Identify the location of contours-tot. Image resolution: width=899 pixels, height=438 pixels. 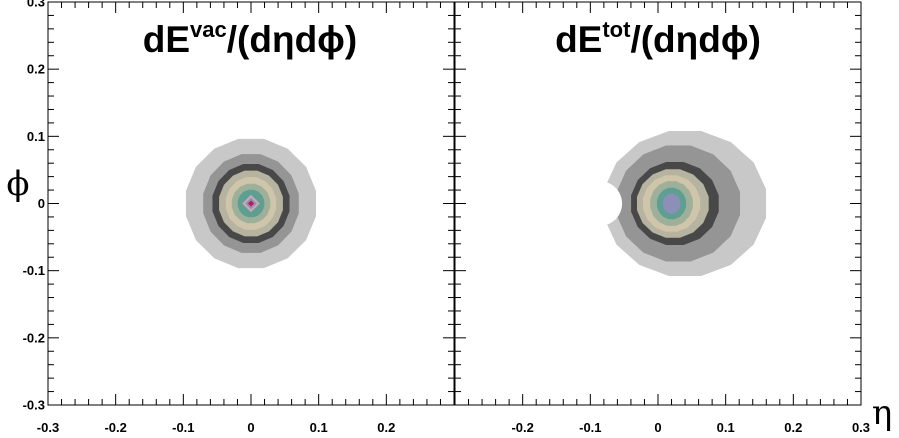
(671, 203).